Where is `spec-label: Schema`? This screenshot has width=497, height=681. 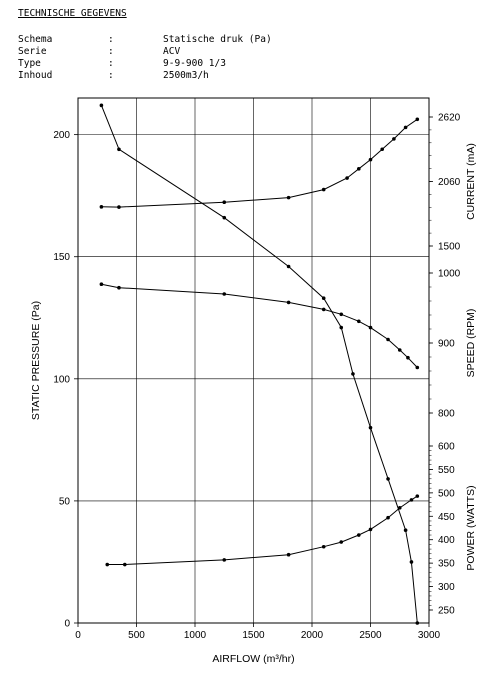
spec-label: Schema is located at coordinates (35, 39).